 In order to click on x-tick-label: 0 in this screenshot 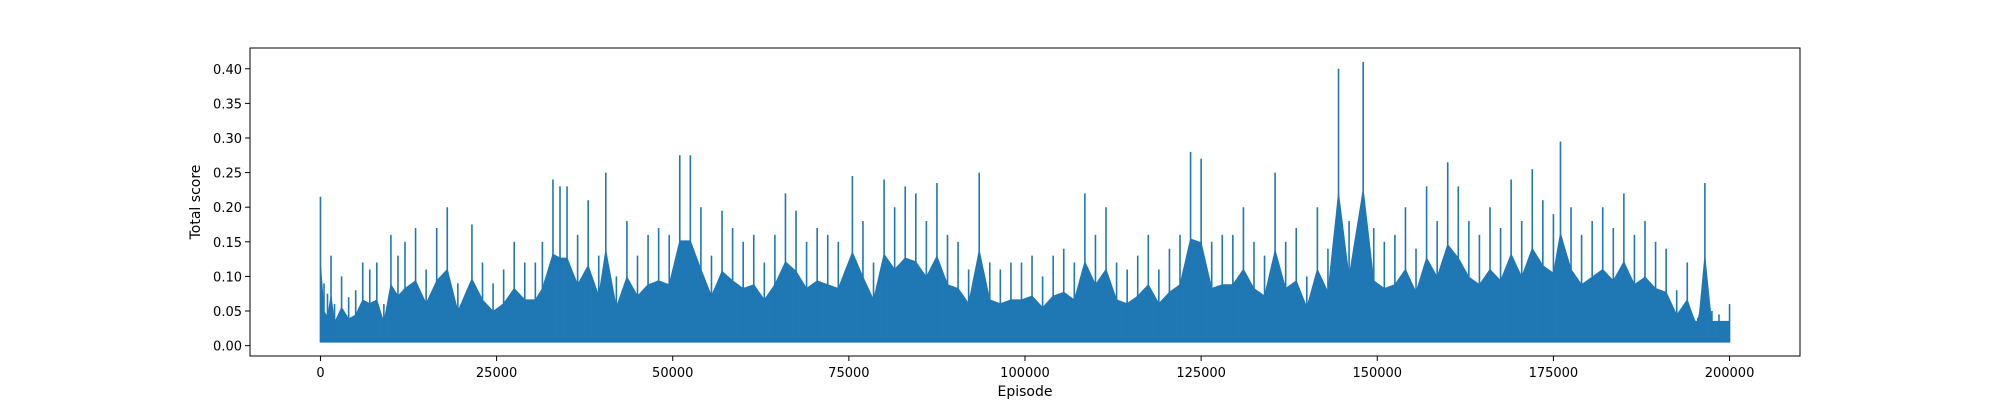, I will do `click(320, 373)`.